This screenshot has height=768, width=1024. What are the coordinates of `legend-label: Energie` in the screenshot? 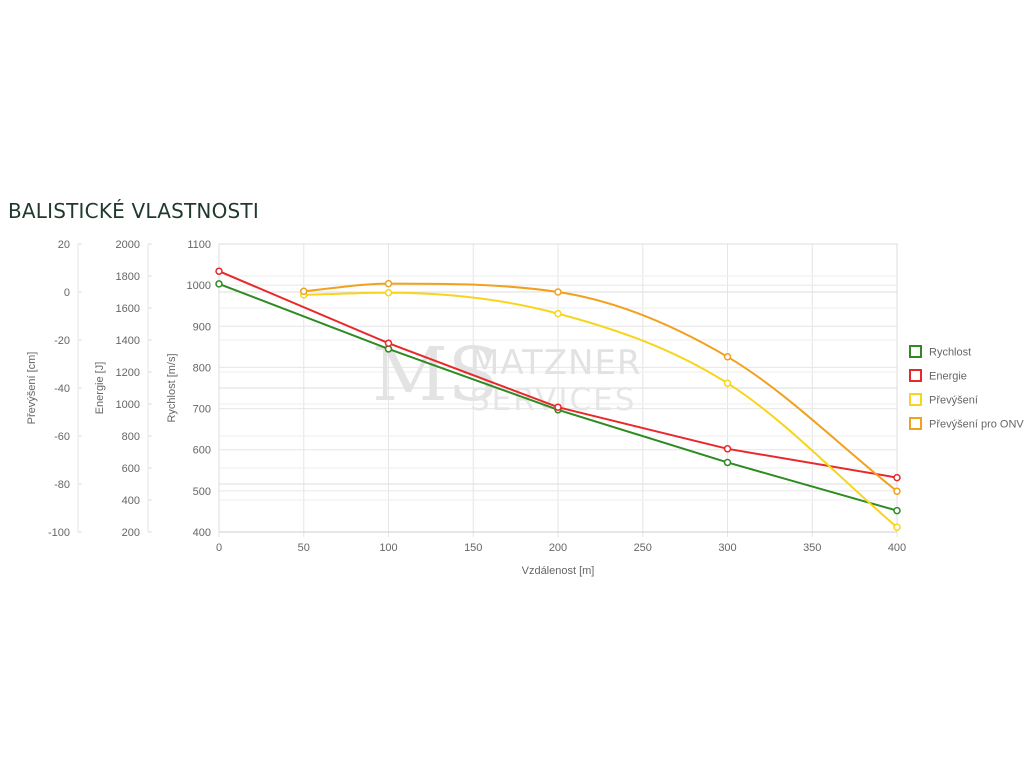 It's located at (948, 377).